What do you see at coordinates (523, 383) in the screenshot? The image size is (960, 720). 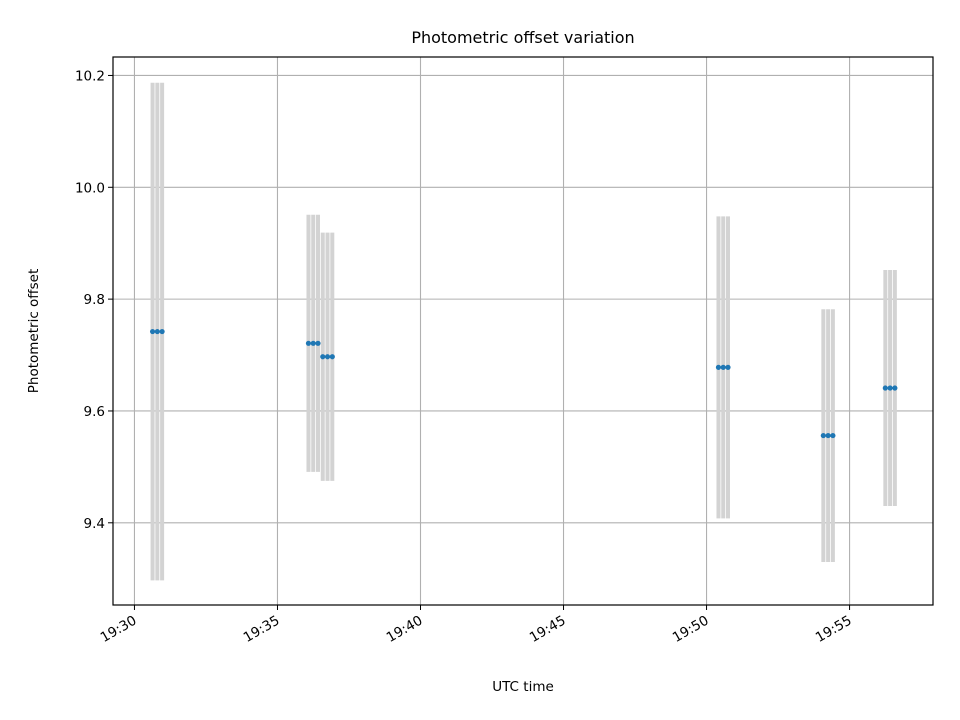 I see `data-markers` at bounding box center [523, 383].